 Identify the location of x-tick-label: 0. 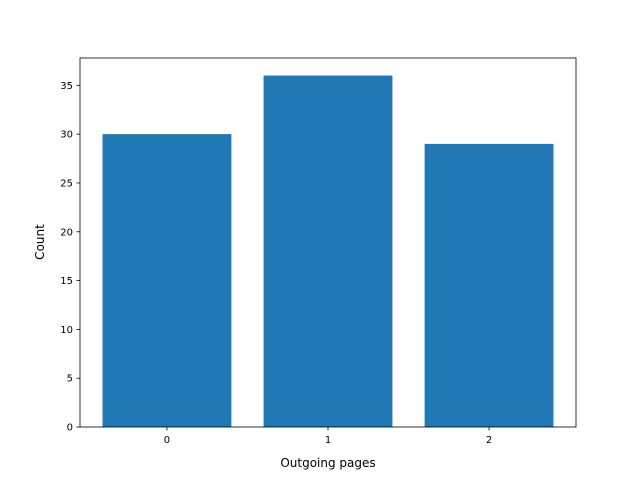
(167, 440).